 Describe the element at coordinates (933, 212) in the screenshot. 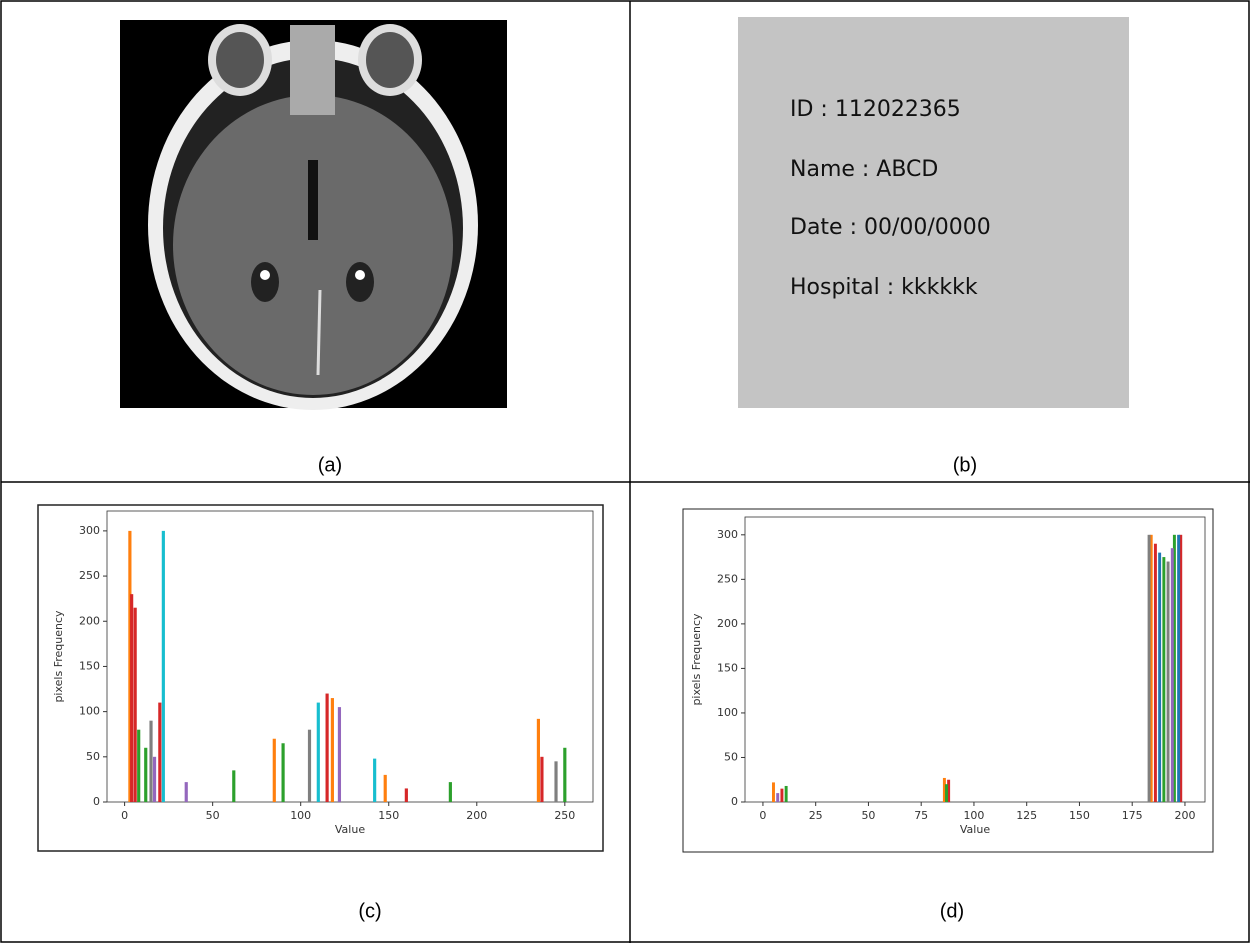

I see `text-image` at that location.